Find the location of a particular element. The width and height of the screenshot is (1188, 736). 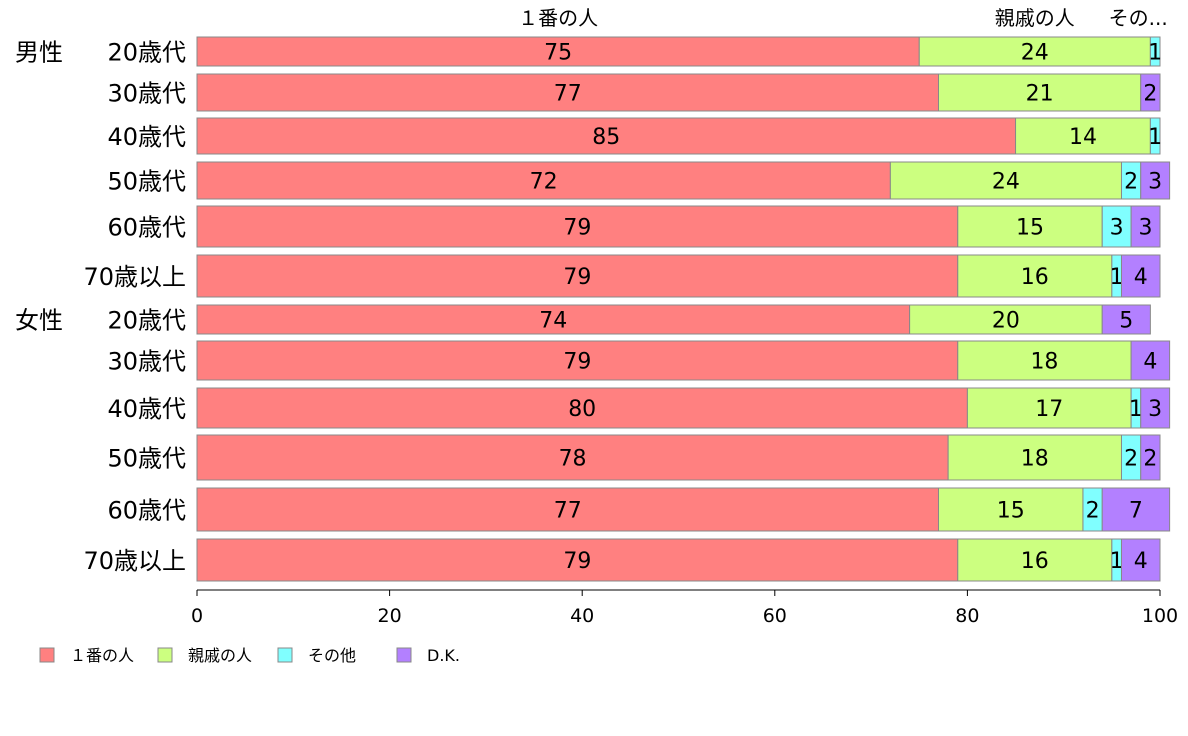

top-label-0: １番の人 is located at coordinates (558, 18).